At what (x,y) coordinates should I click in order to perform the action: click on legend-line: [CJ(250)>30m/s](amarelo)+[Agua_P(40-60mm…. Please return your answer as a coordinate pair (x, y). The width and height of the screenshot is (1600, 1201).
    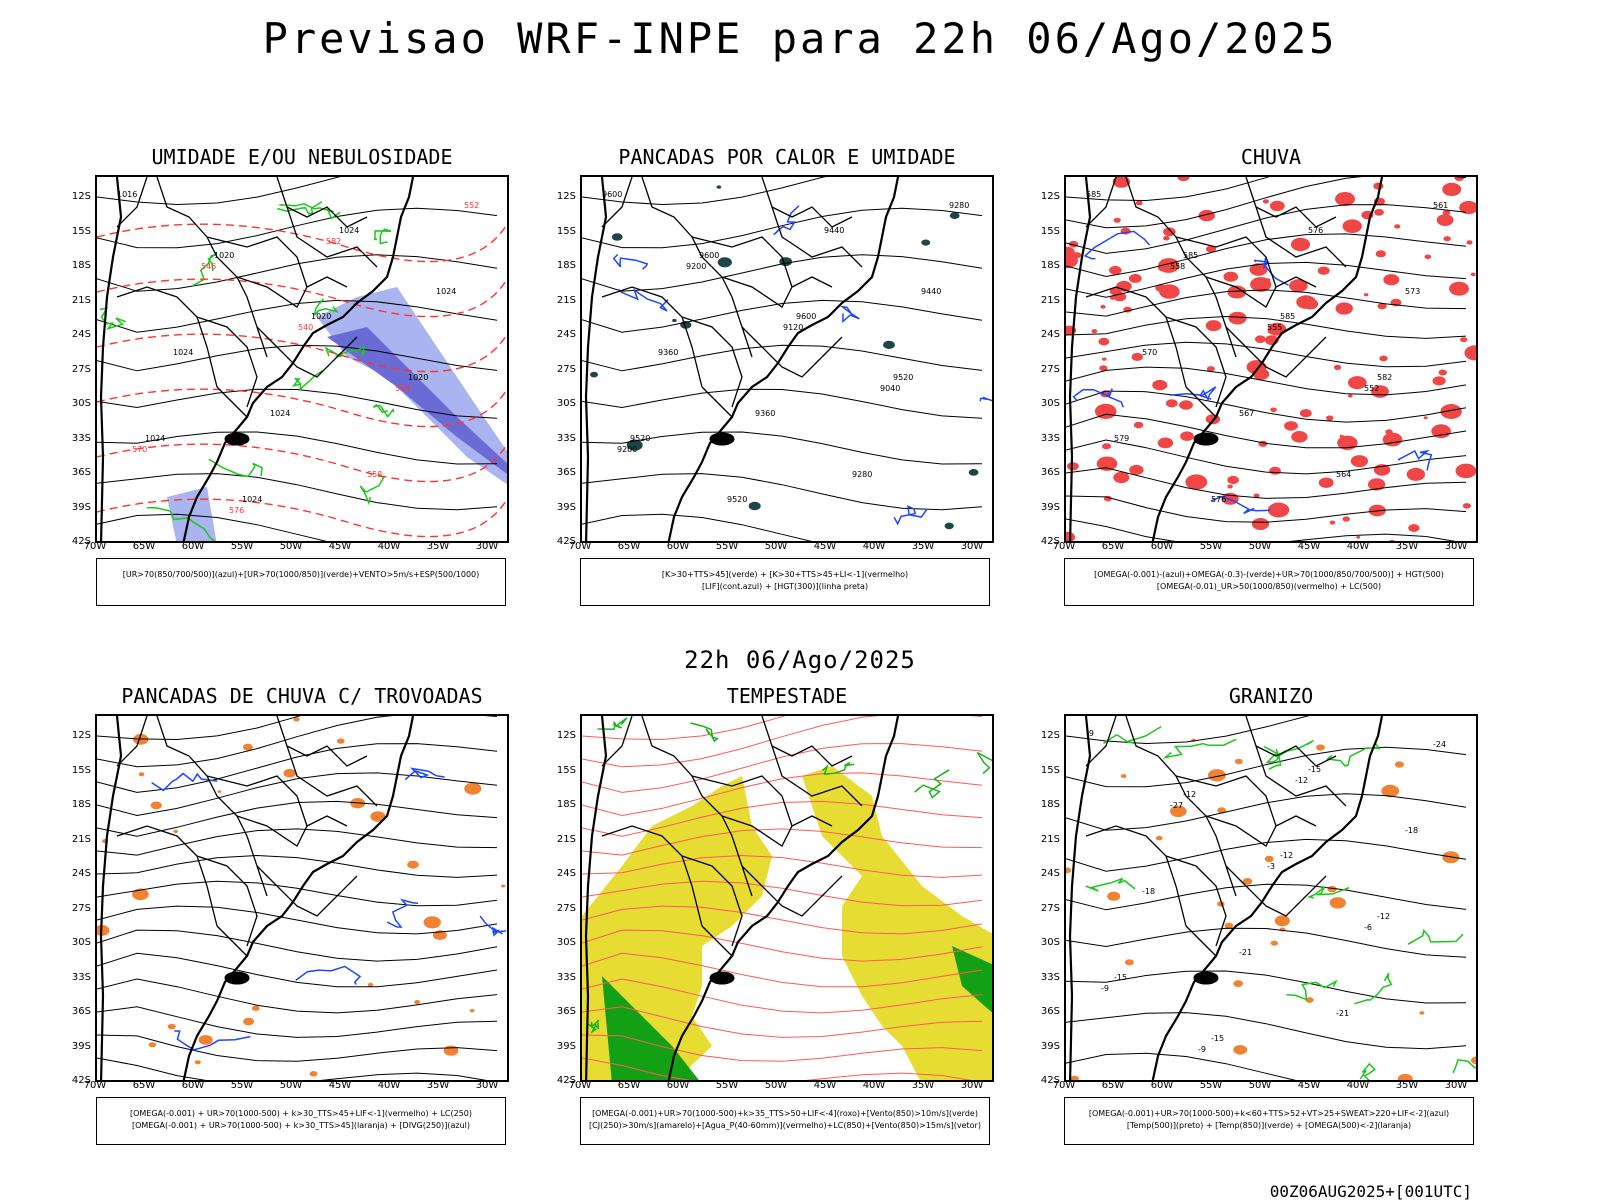
    Looking at the image, I should click on (785, 1125).